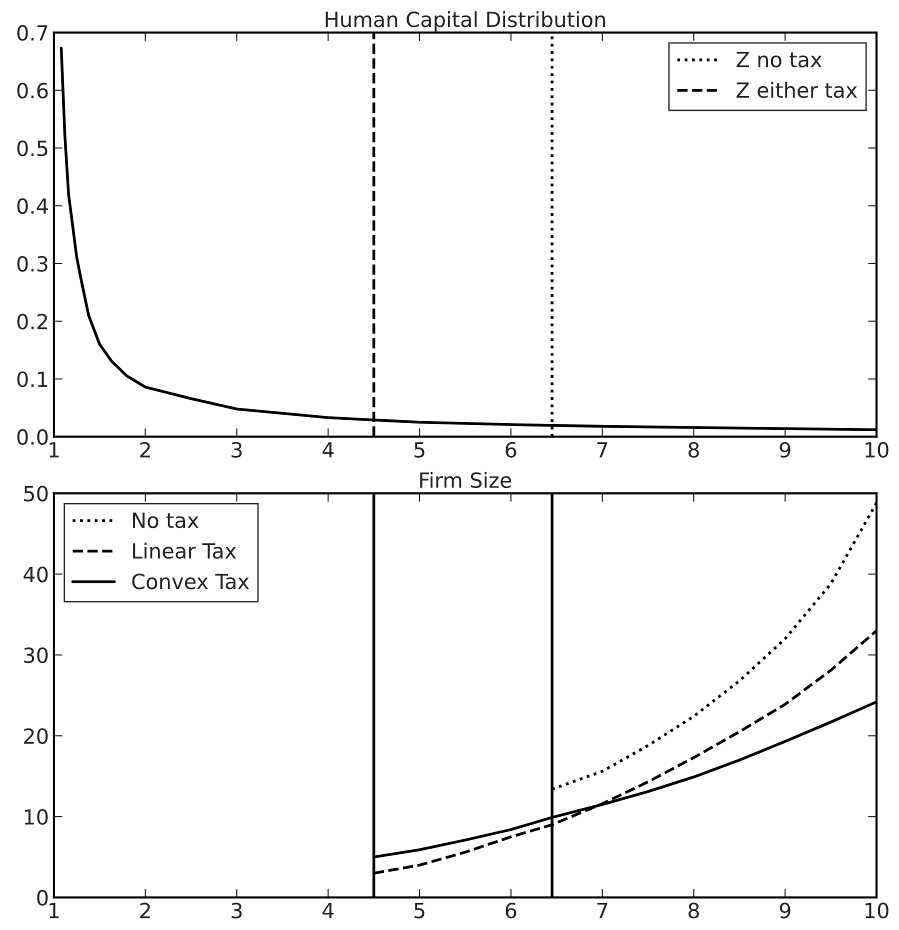 This screenshot has height=930, width=899. What do you see at coordinates (32, 264) in the screenshot?
I see `y-tick-label: 0.3` at bounding box center [32, 264].